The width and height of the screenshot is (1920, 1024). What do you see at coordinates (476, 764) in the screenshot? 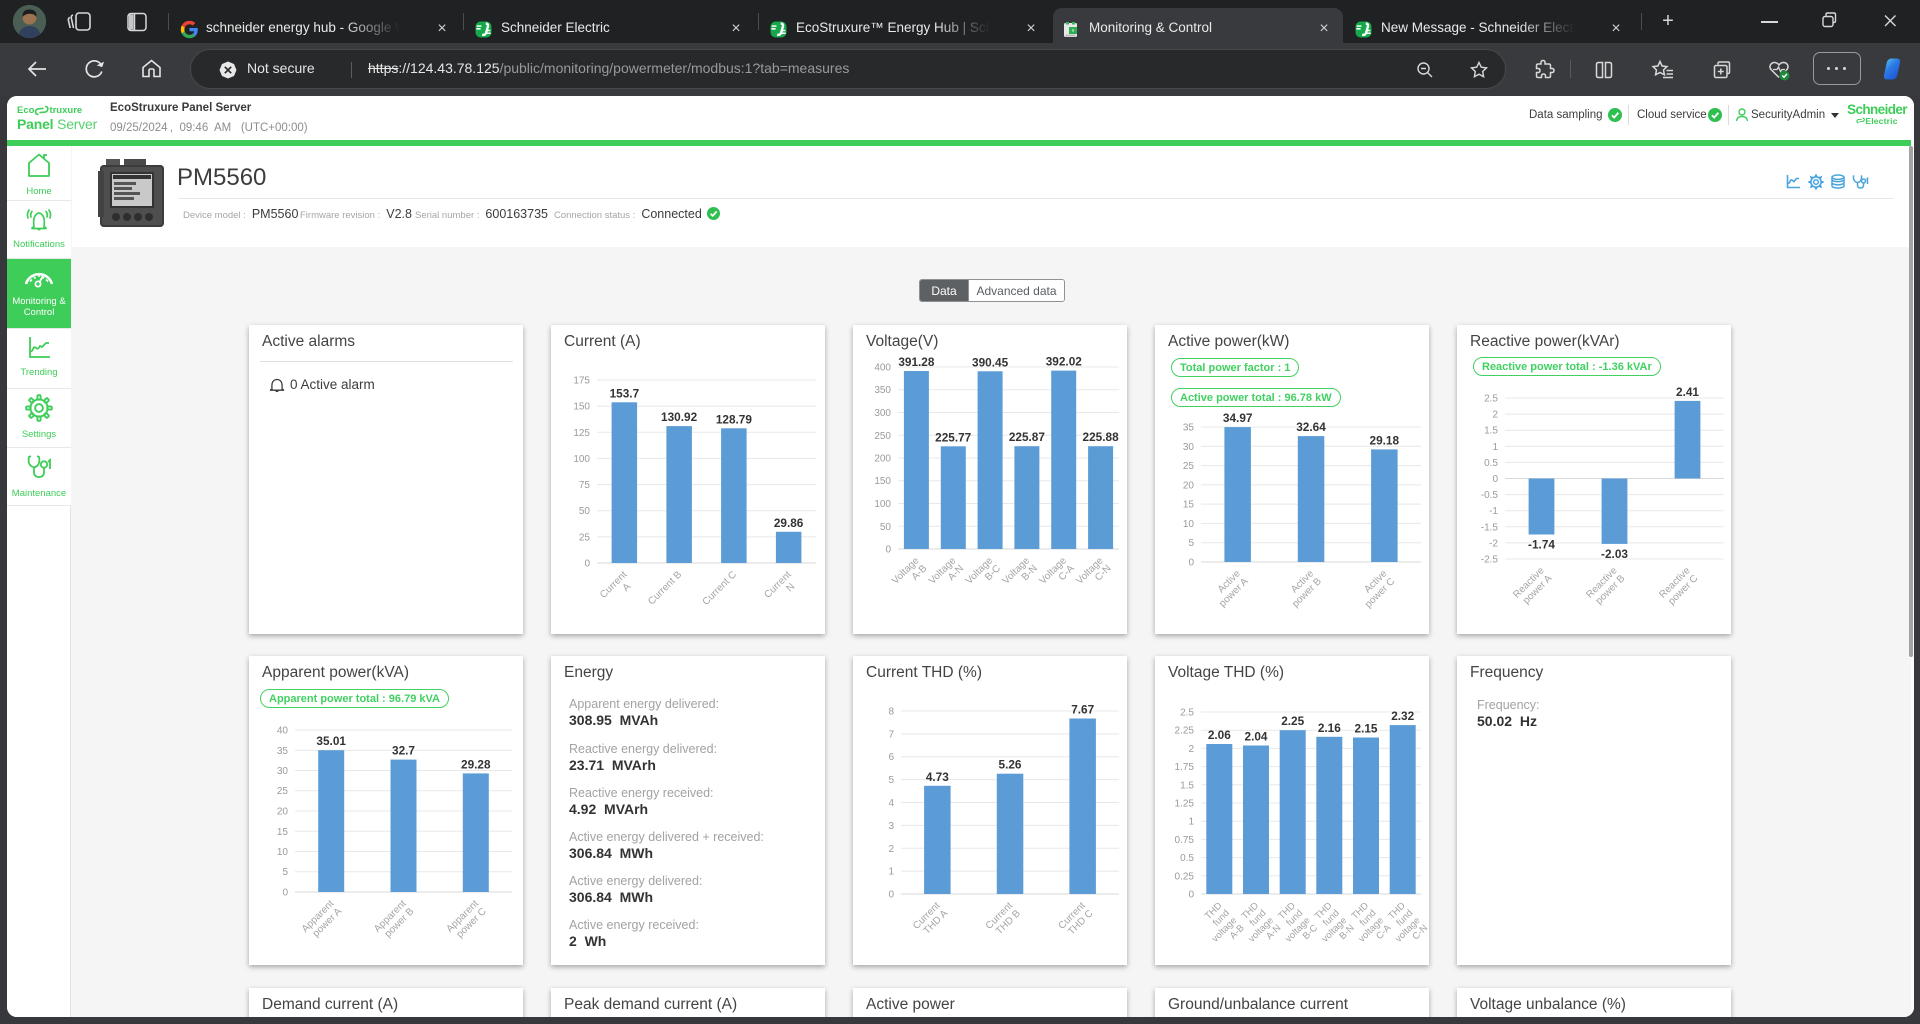
I see `svg-text: 29.28` at bounding box center [476, 764].